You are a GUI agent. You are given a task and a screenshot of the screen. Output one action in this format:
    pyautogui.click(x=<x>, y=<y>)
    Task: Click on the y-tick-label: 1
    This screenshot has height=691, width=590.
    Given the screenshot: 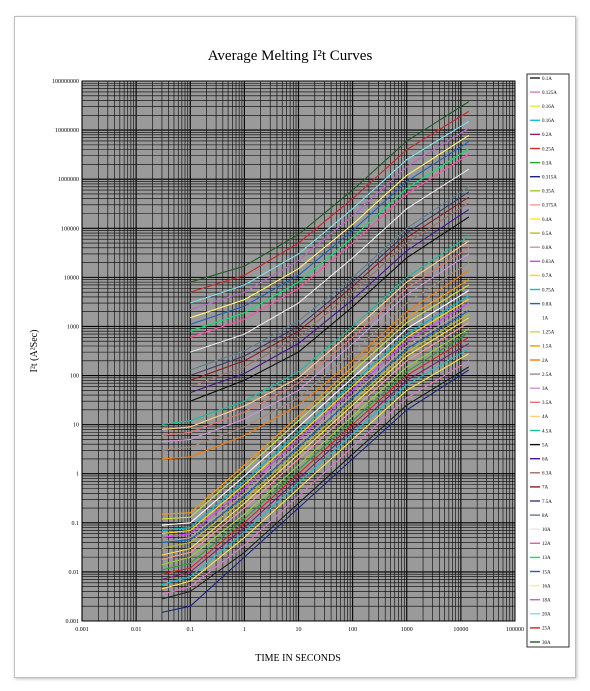 What is the action you would take?
    pyautogui.click(x=77, y=475)
    